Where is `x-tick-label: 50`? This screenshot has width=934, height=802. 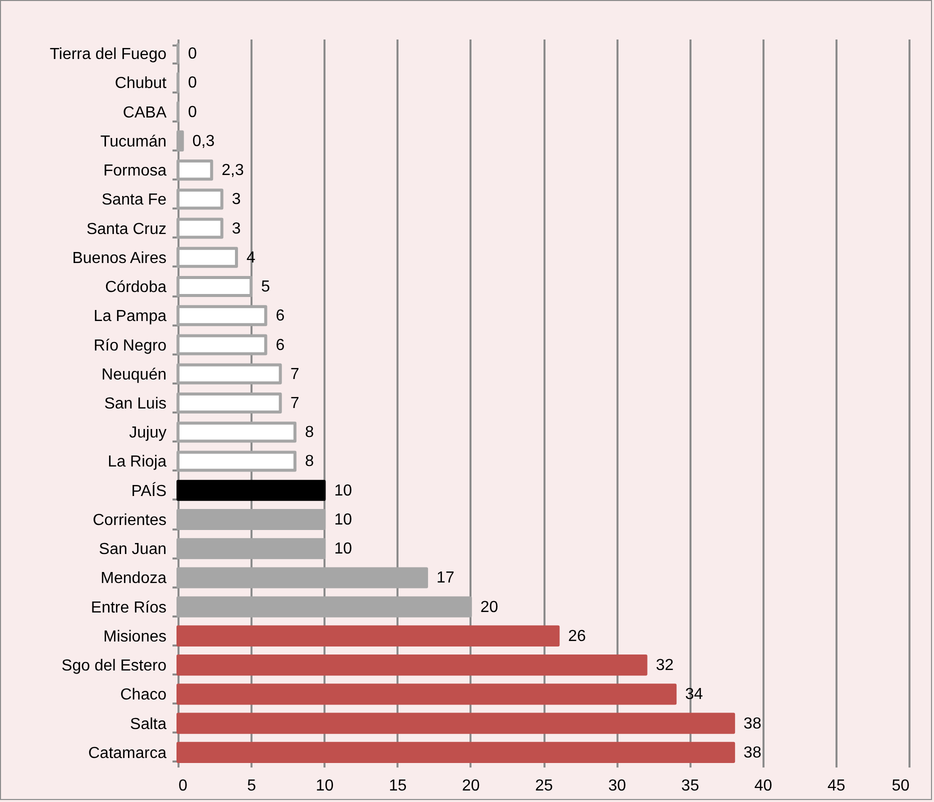
x-tick-label: 50 is located at coordinates (901, 786).